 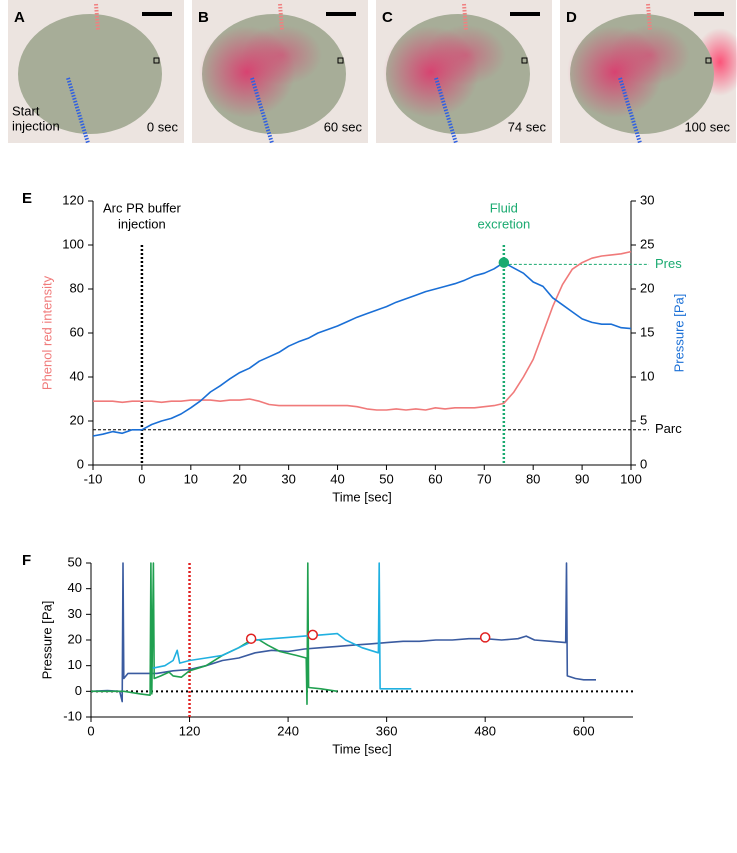 What do you see at coordinates (584, 730) in the screenshot?
I see `x-tick-label: 600` at bounding box center [584, 730].